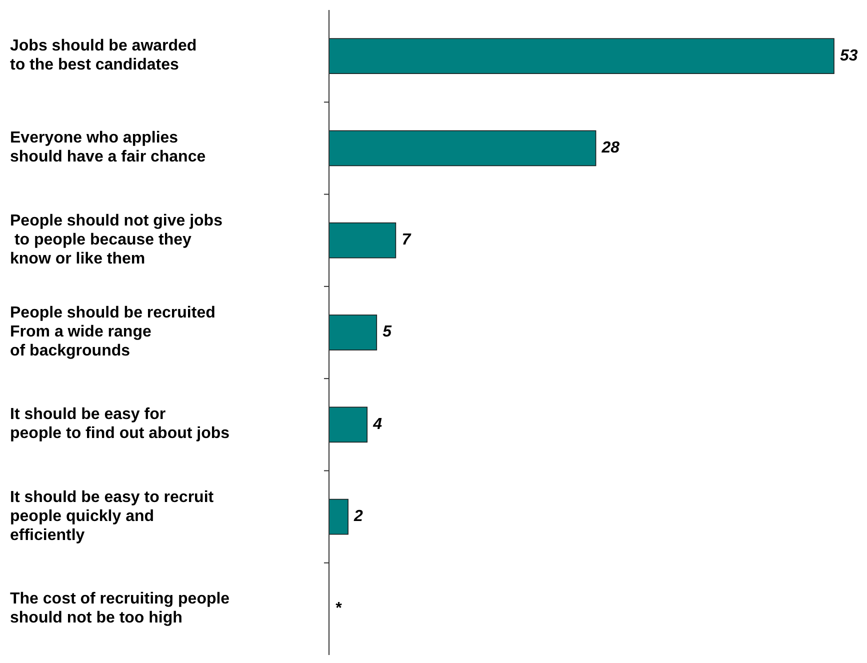 This screenshot has width=867, height=663. I want to click on data-label: 28, so click(610, 147).